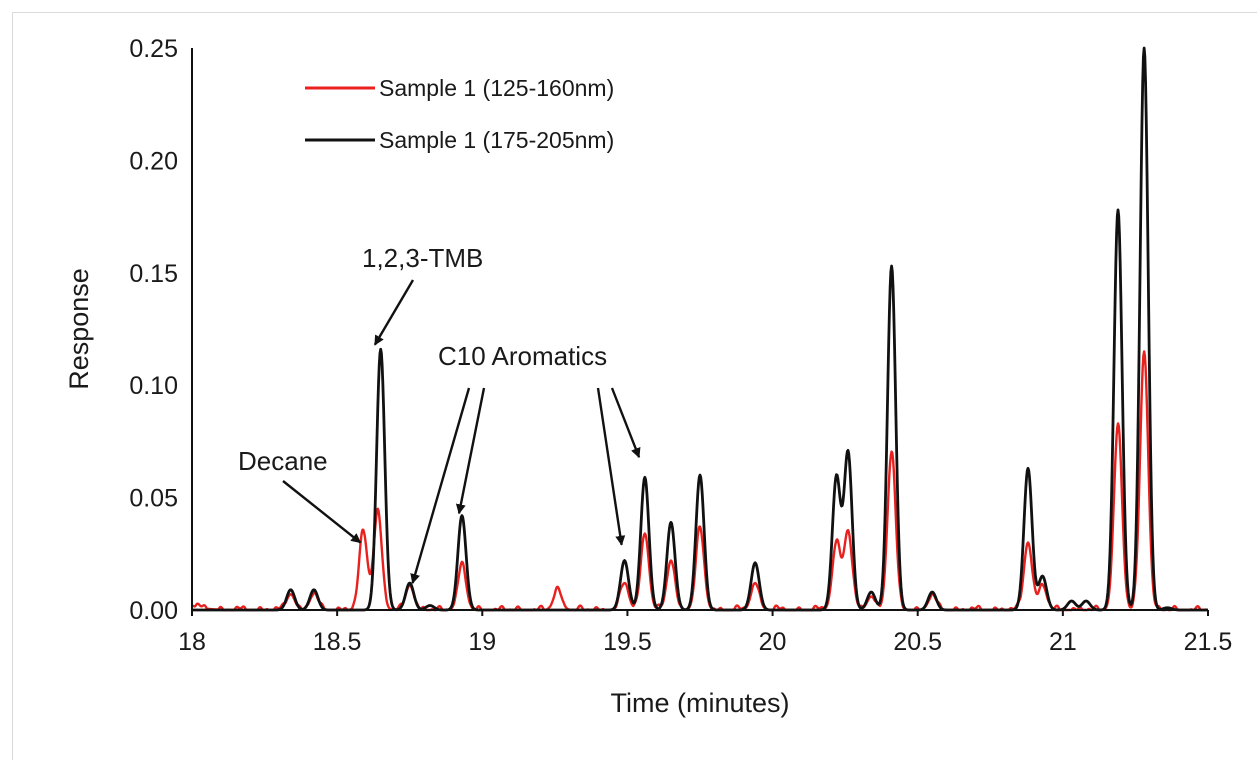  What do you see at coordinates (496, 140) in the screenshot?
I see `legend-label-2: Sample 1 (175-205nm)` at bounding box center [496, 140].